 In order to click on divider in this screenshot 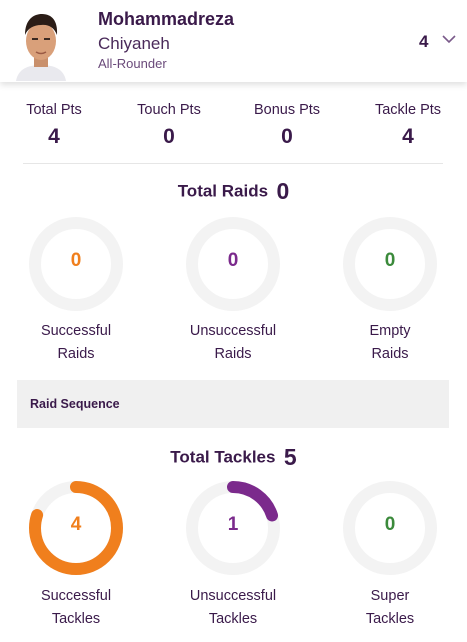, I will do `click(233, 163)`.